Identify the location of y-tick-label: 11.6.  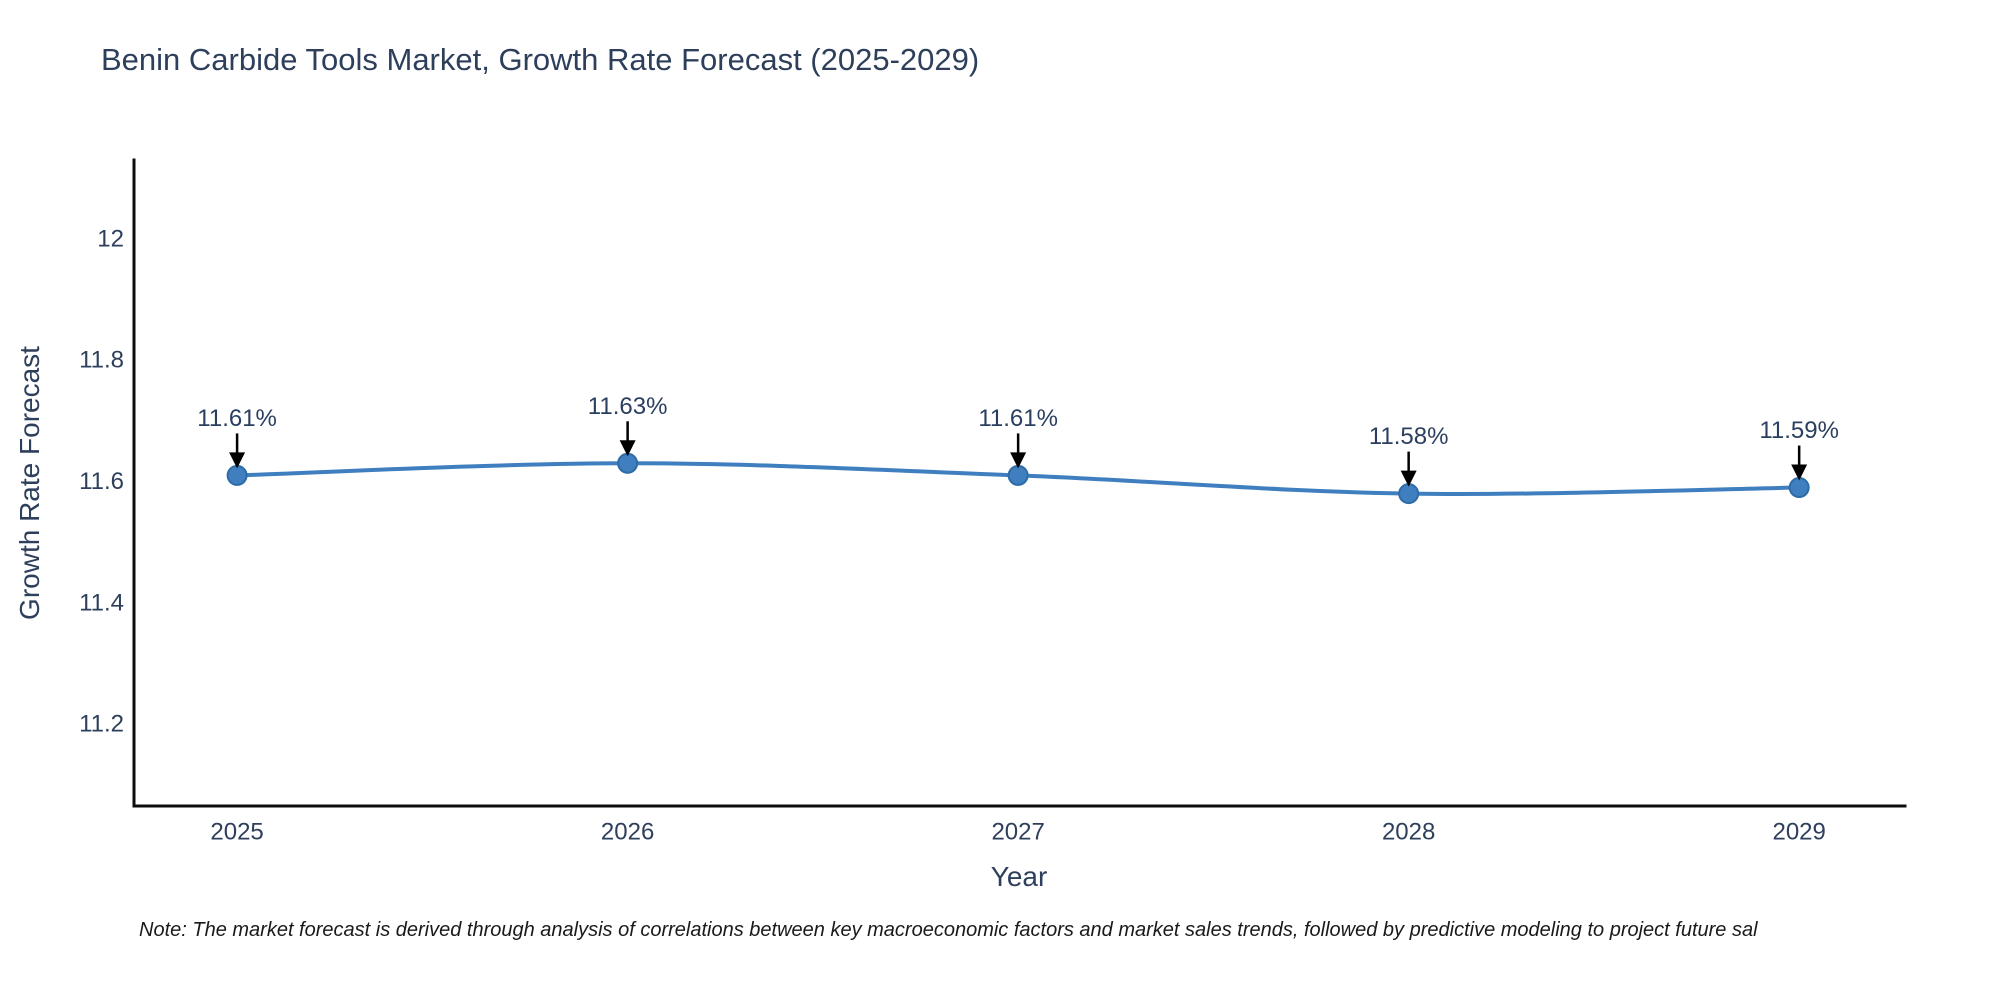
(101, 481).